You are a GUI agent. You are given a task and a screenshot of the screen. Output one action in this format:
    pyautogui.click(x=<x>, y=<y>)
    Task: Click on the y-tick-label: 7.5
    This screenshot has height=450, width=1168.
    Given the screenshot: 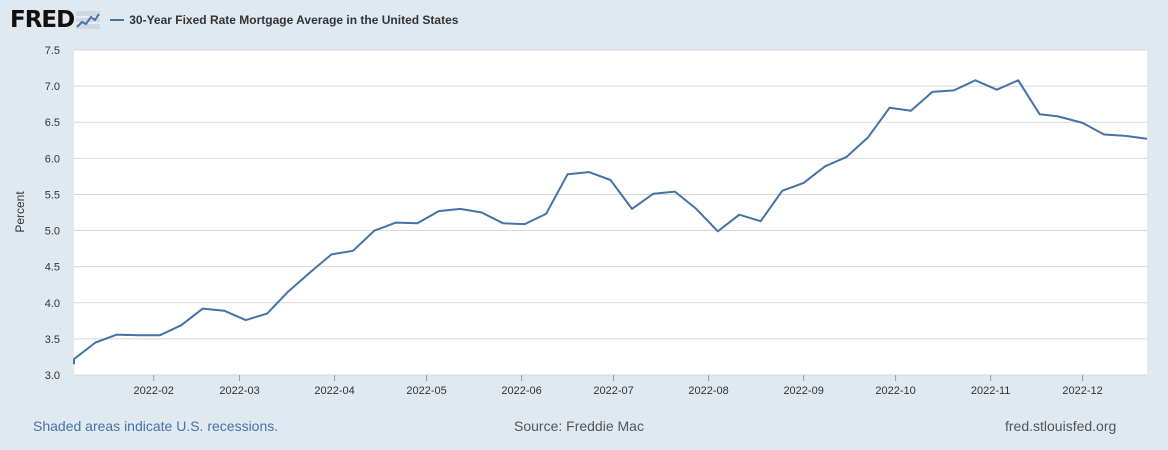 What is the action you would take?
    pyautogui.click(x=52, y=51)
    